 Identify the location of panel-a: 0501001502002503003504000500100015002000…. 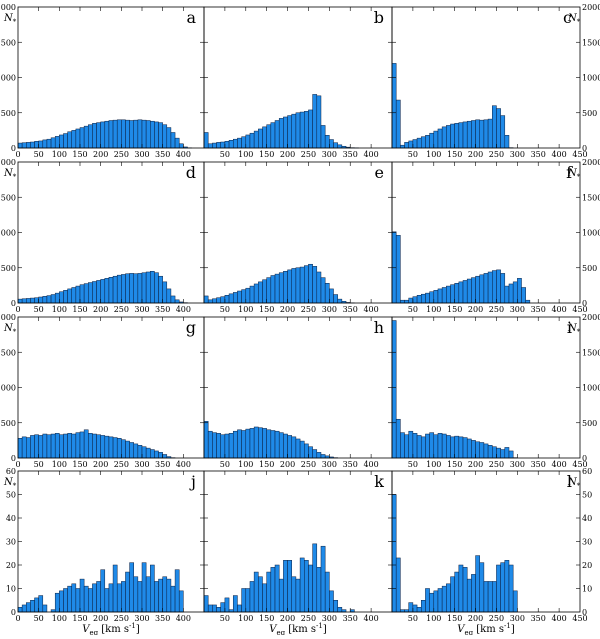
(102, 81).